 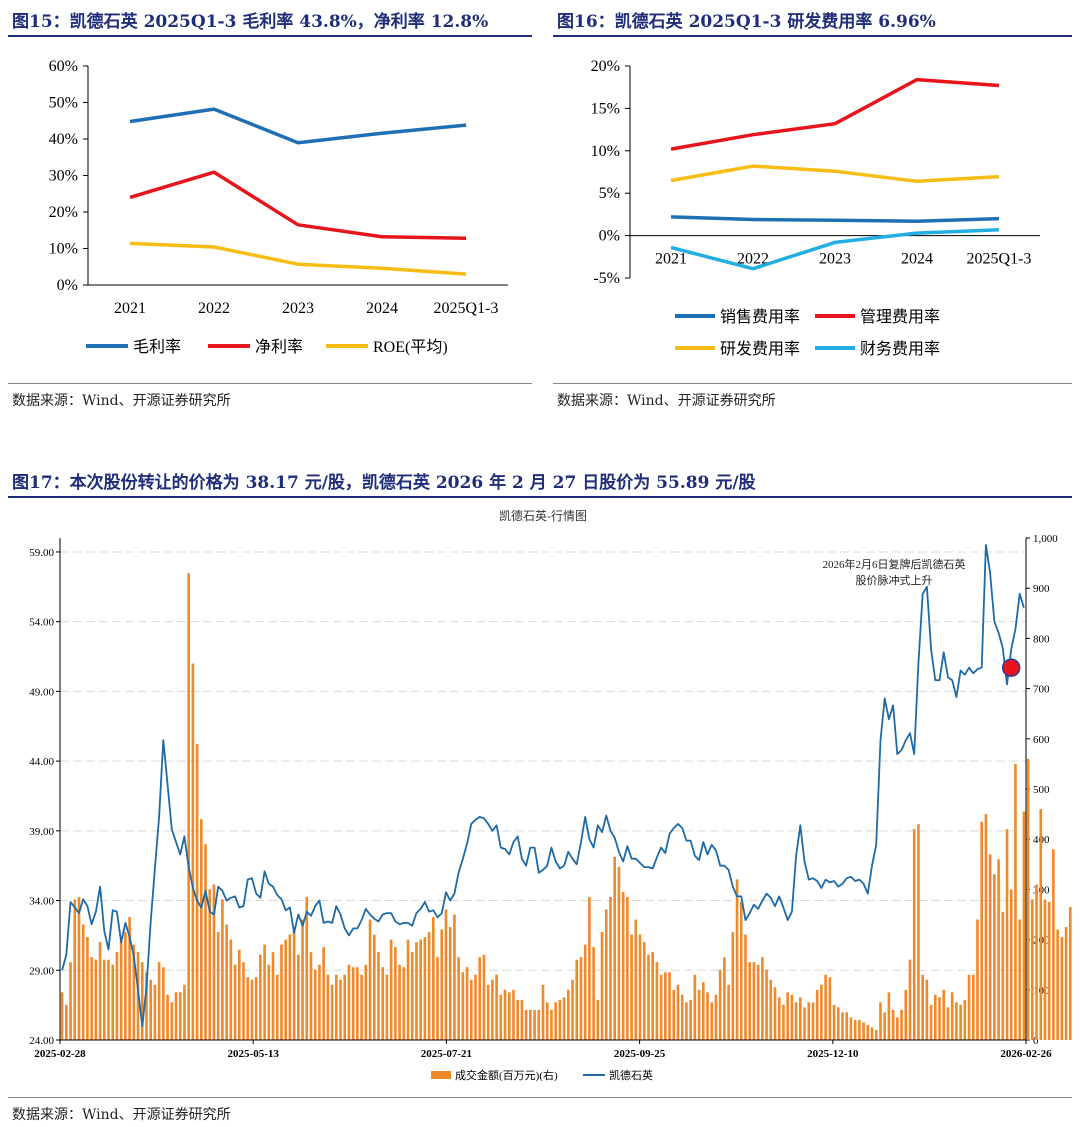 What do you see at coordinates (121, 401) in the screenshot?
I see `figure-15-source: 数据来源：Wind、开源证券研究所` at bounding box center [121, 401].